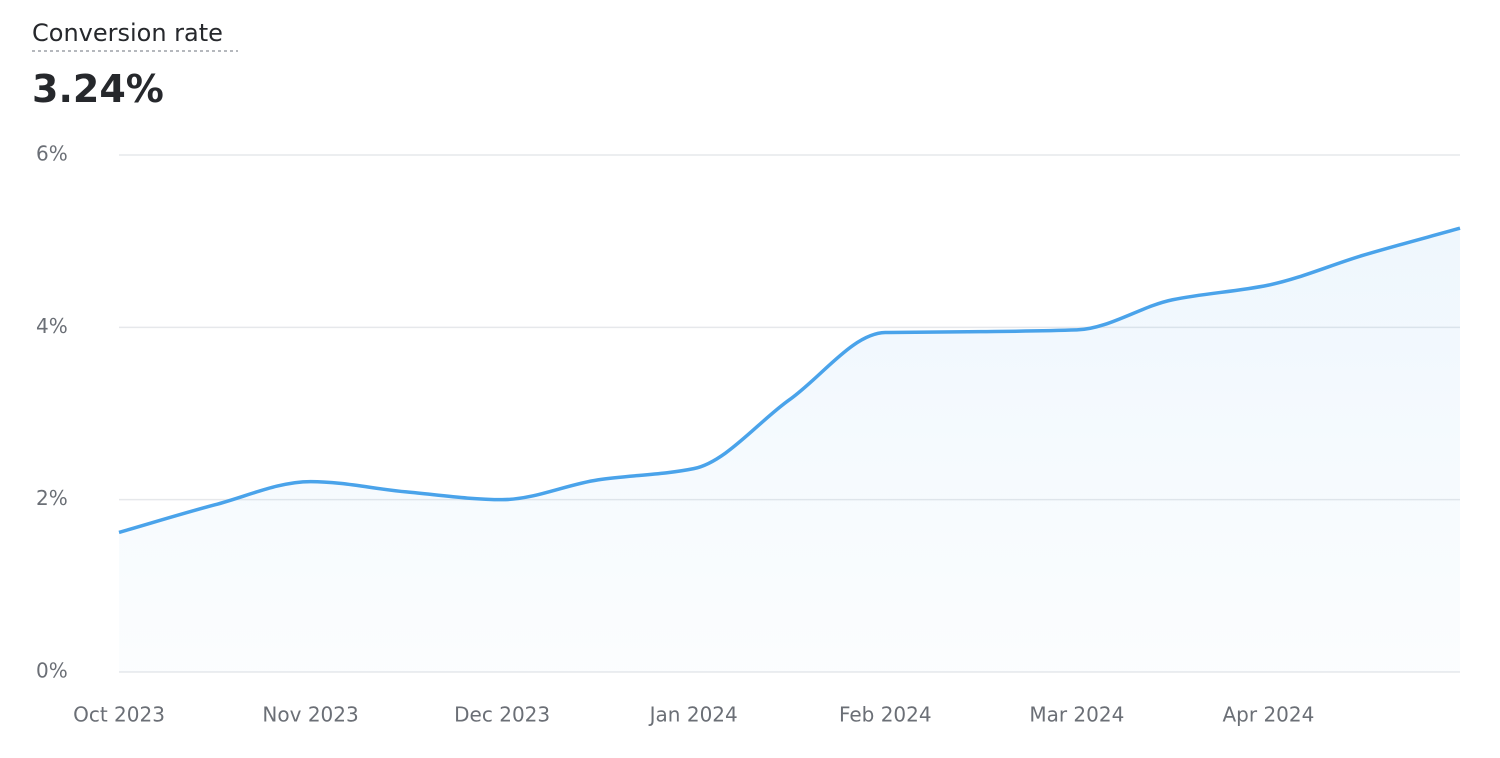  I want to click on y-tick-label: 6%, so click(52, 154).